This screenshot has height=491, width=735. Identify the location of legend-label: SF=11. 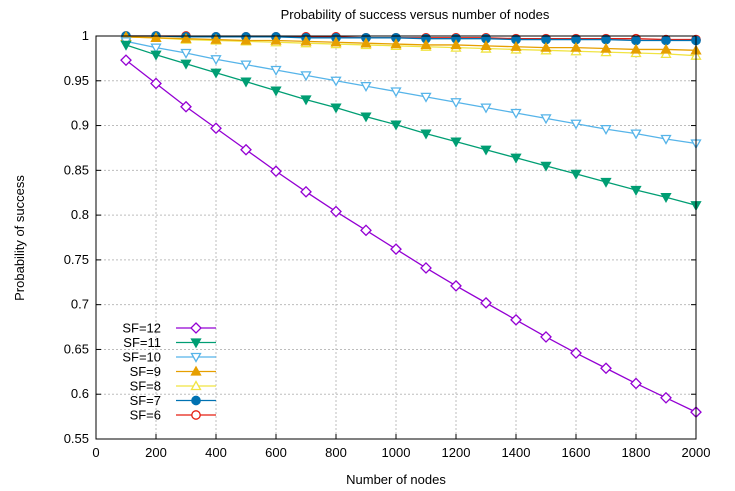
(142, 342).